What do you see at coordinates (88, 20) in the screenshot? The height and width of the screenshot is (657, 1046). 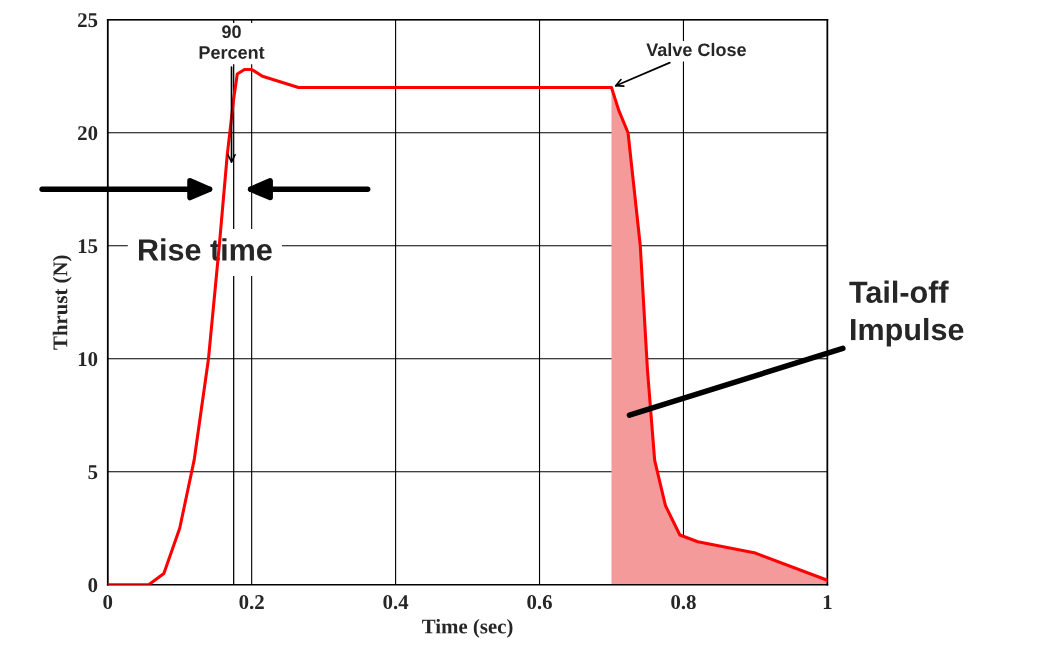 I see `y-tick-label: 25` at bounding box center [88, 20].